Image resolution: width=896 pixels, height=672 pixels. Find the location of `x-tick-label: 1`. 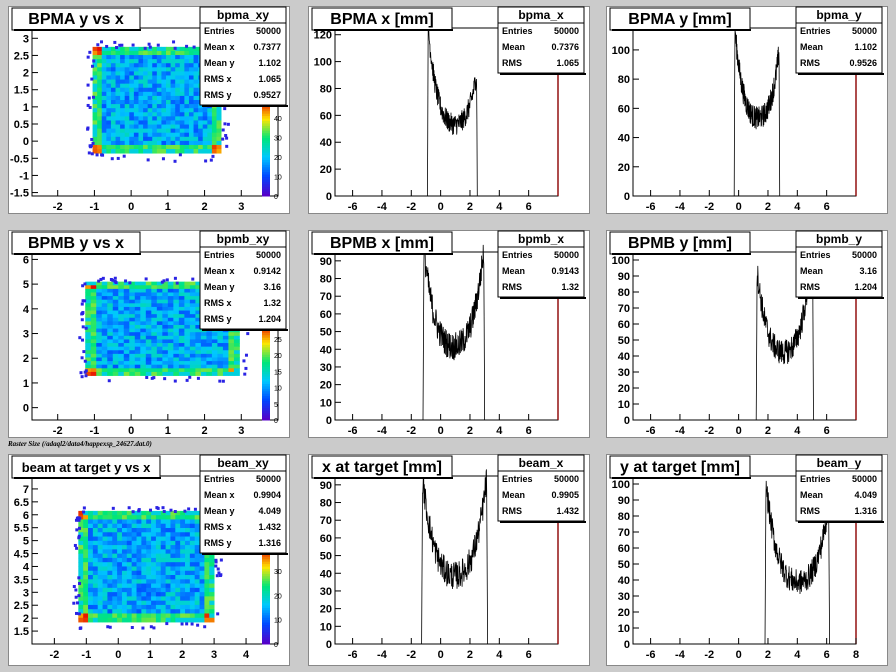

x-tick-label: 1 is located at coordinates (168, 207).